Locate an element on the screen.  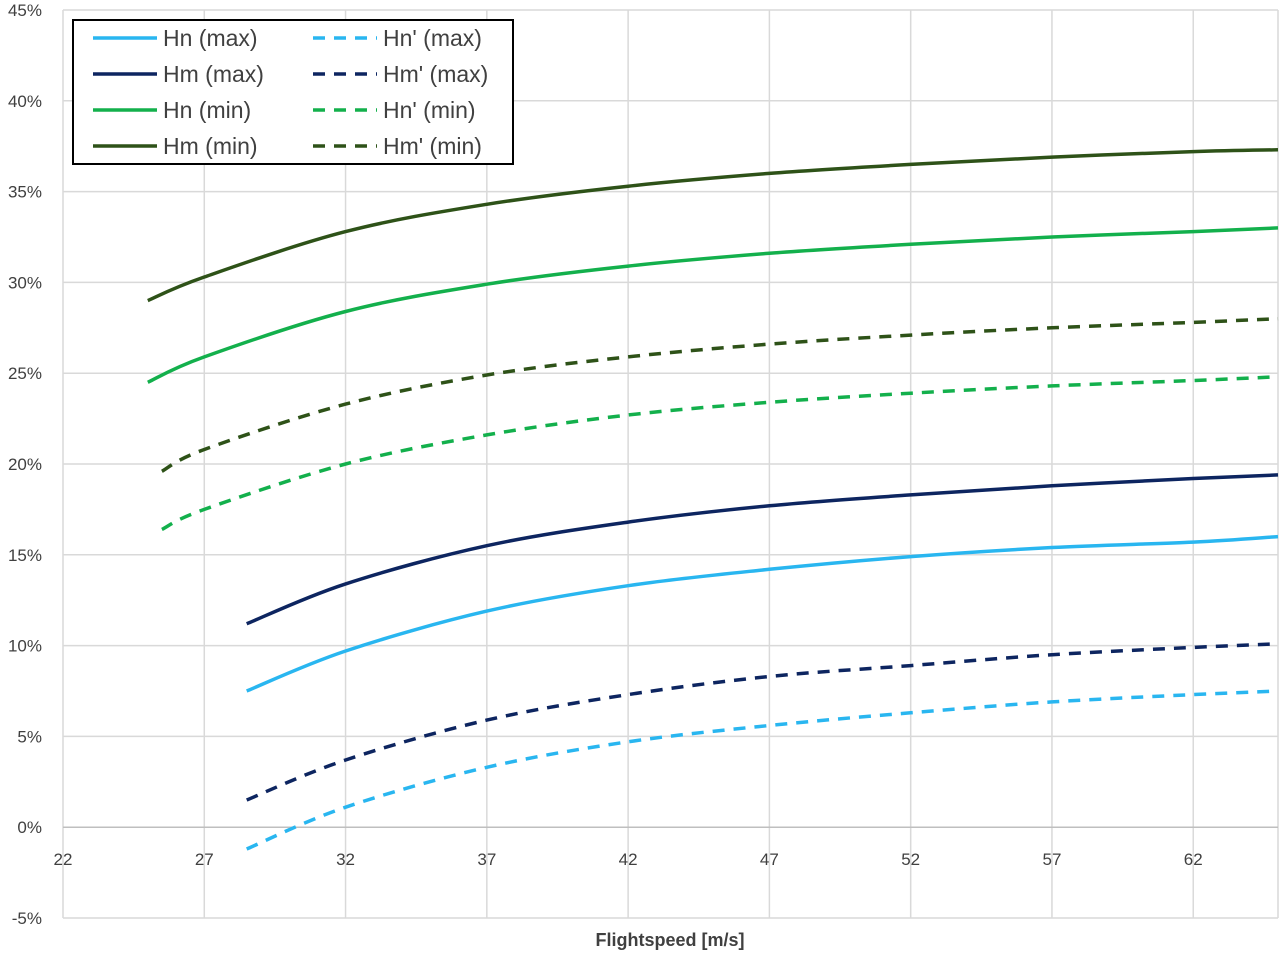
x-tick-label: 22 is located at coordinates (63, 859).